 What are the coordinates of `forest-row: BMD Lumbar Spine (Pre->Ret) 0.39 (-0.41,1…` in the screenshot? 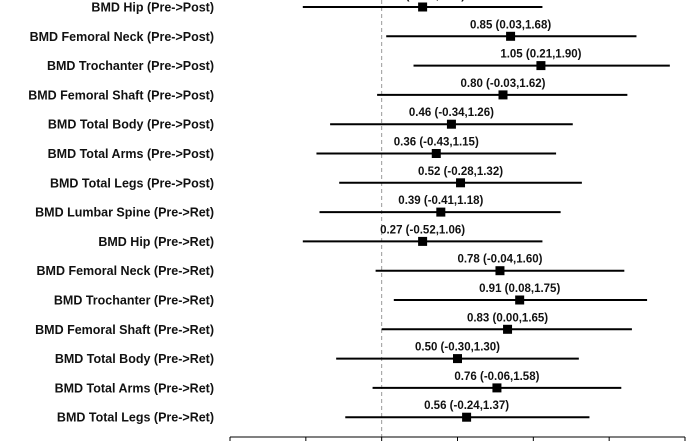 It's located at (298, 207).